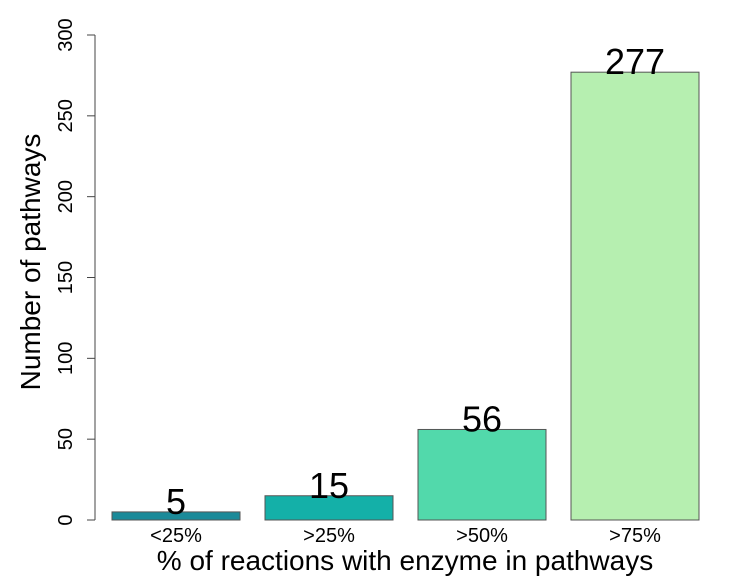 This screenshot has height=580, width=729. What do you see at coordinates (66, 196) in the screenshot?
I see `y-tick-label: 200` at bounding box center [66, 196].